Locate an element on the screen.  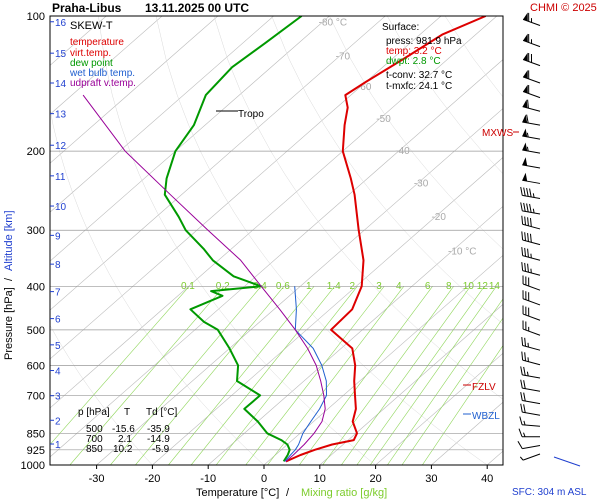
legend-wet-bulb: wet bulb temp. is located at coordinates (102, 73).